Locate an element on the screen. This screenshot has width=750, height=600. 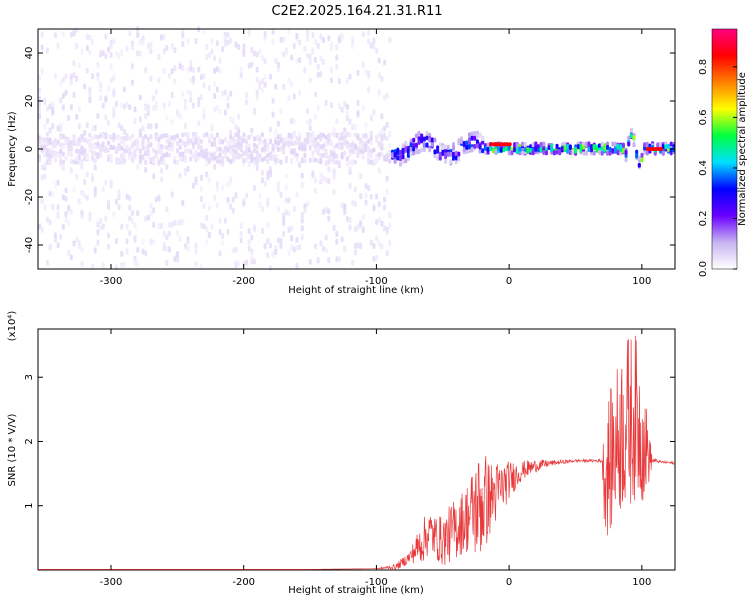
snr-ytick-label: 2 is located at coordinates (29, 441).